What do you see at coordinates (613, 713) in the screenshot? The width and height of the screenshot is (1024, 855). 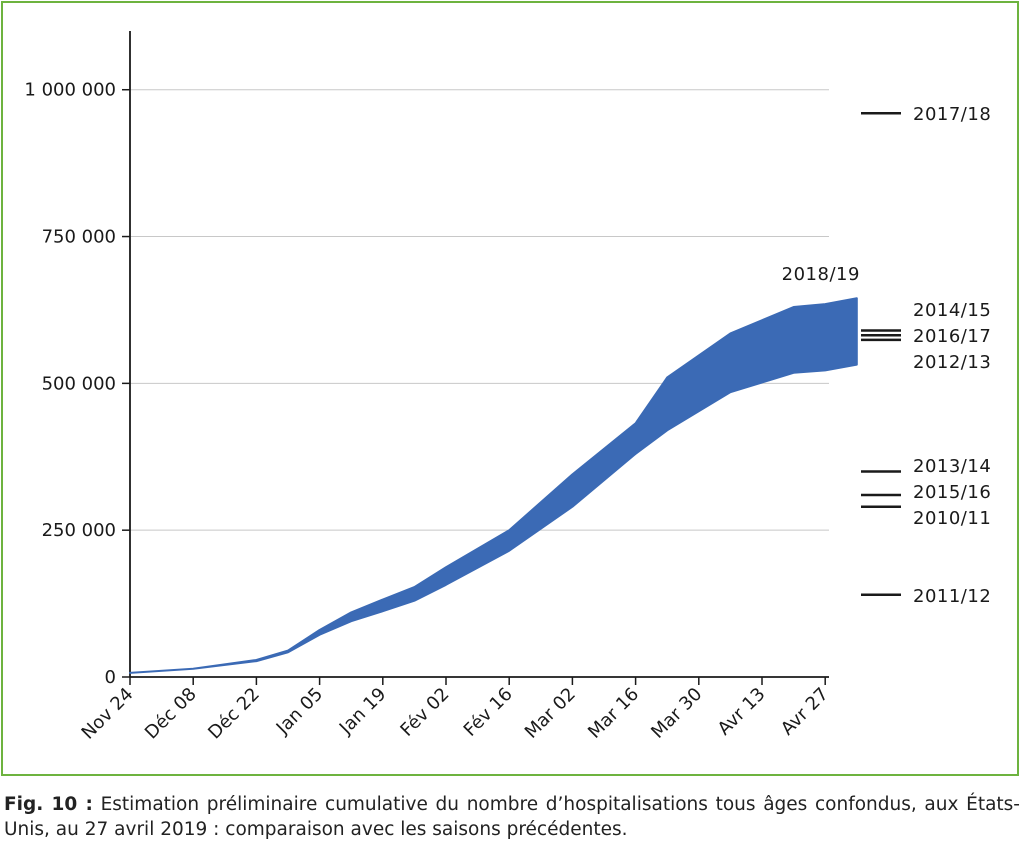 I see `x-tick-label: Mar 16` at bounding box center [613, 713].